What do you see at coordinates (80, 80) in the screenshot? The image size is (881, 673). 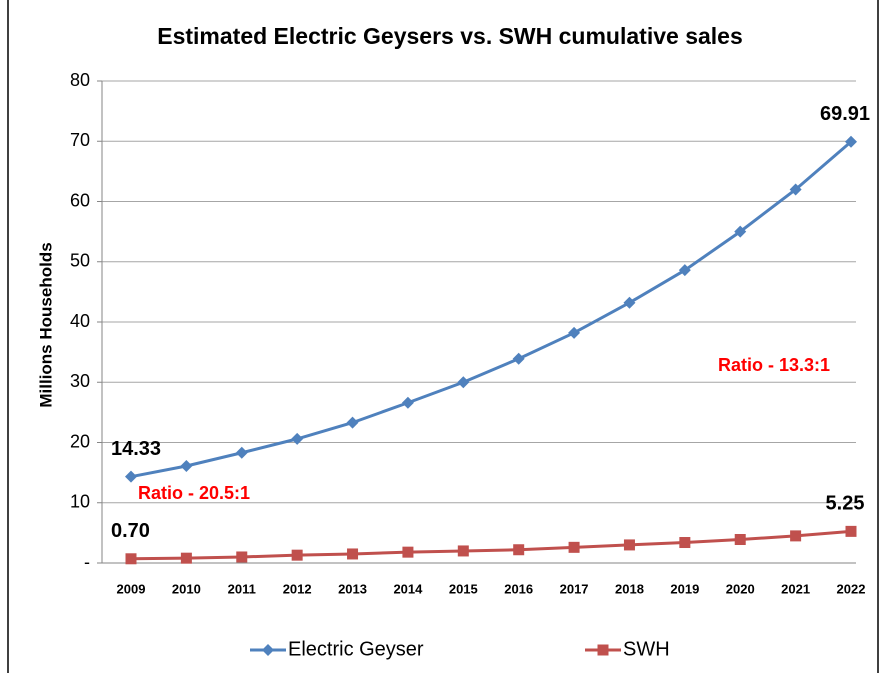 I see `y-tick-label: 80` at bounding box center [80, 80].